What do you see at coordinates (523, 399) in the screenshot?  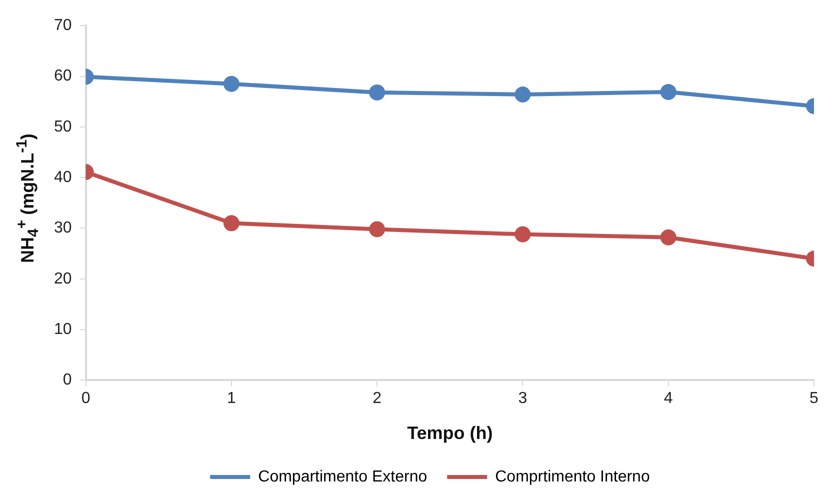 I see `x-tick-label: 3` at bounding box center [523, 399].